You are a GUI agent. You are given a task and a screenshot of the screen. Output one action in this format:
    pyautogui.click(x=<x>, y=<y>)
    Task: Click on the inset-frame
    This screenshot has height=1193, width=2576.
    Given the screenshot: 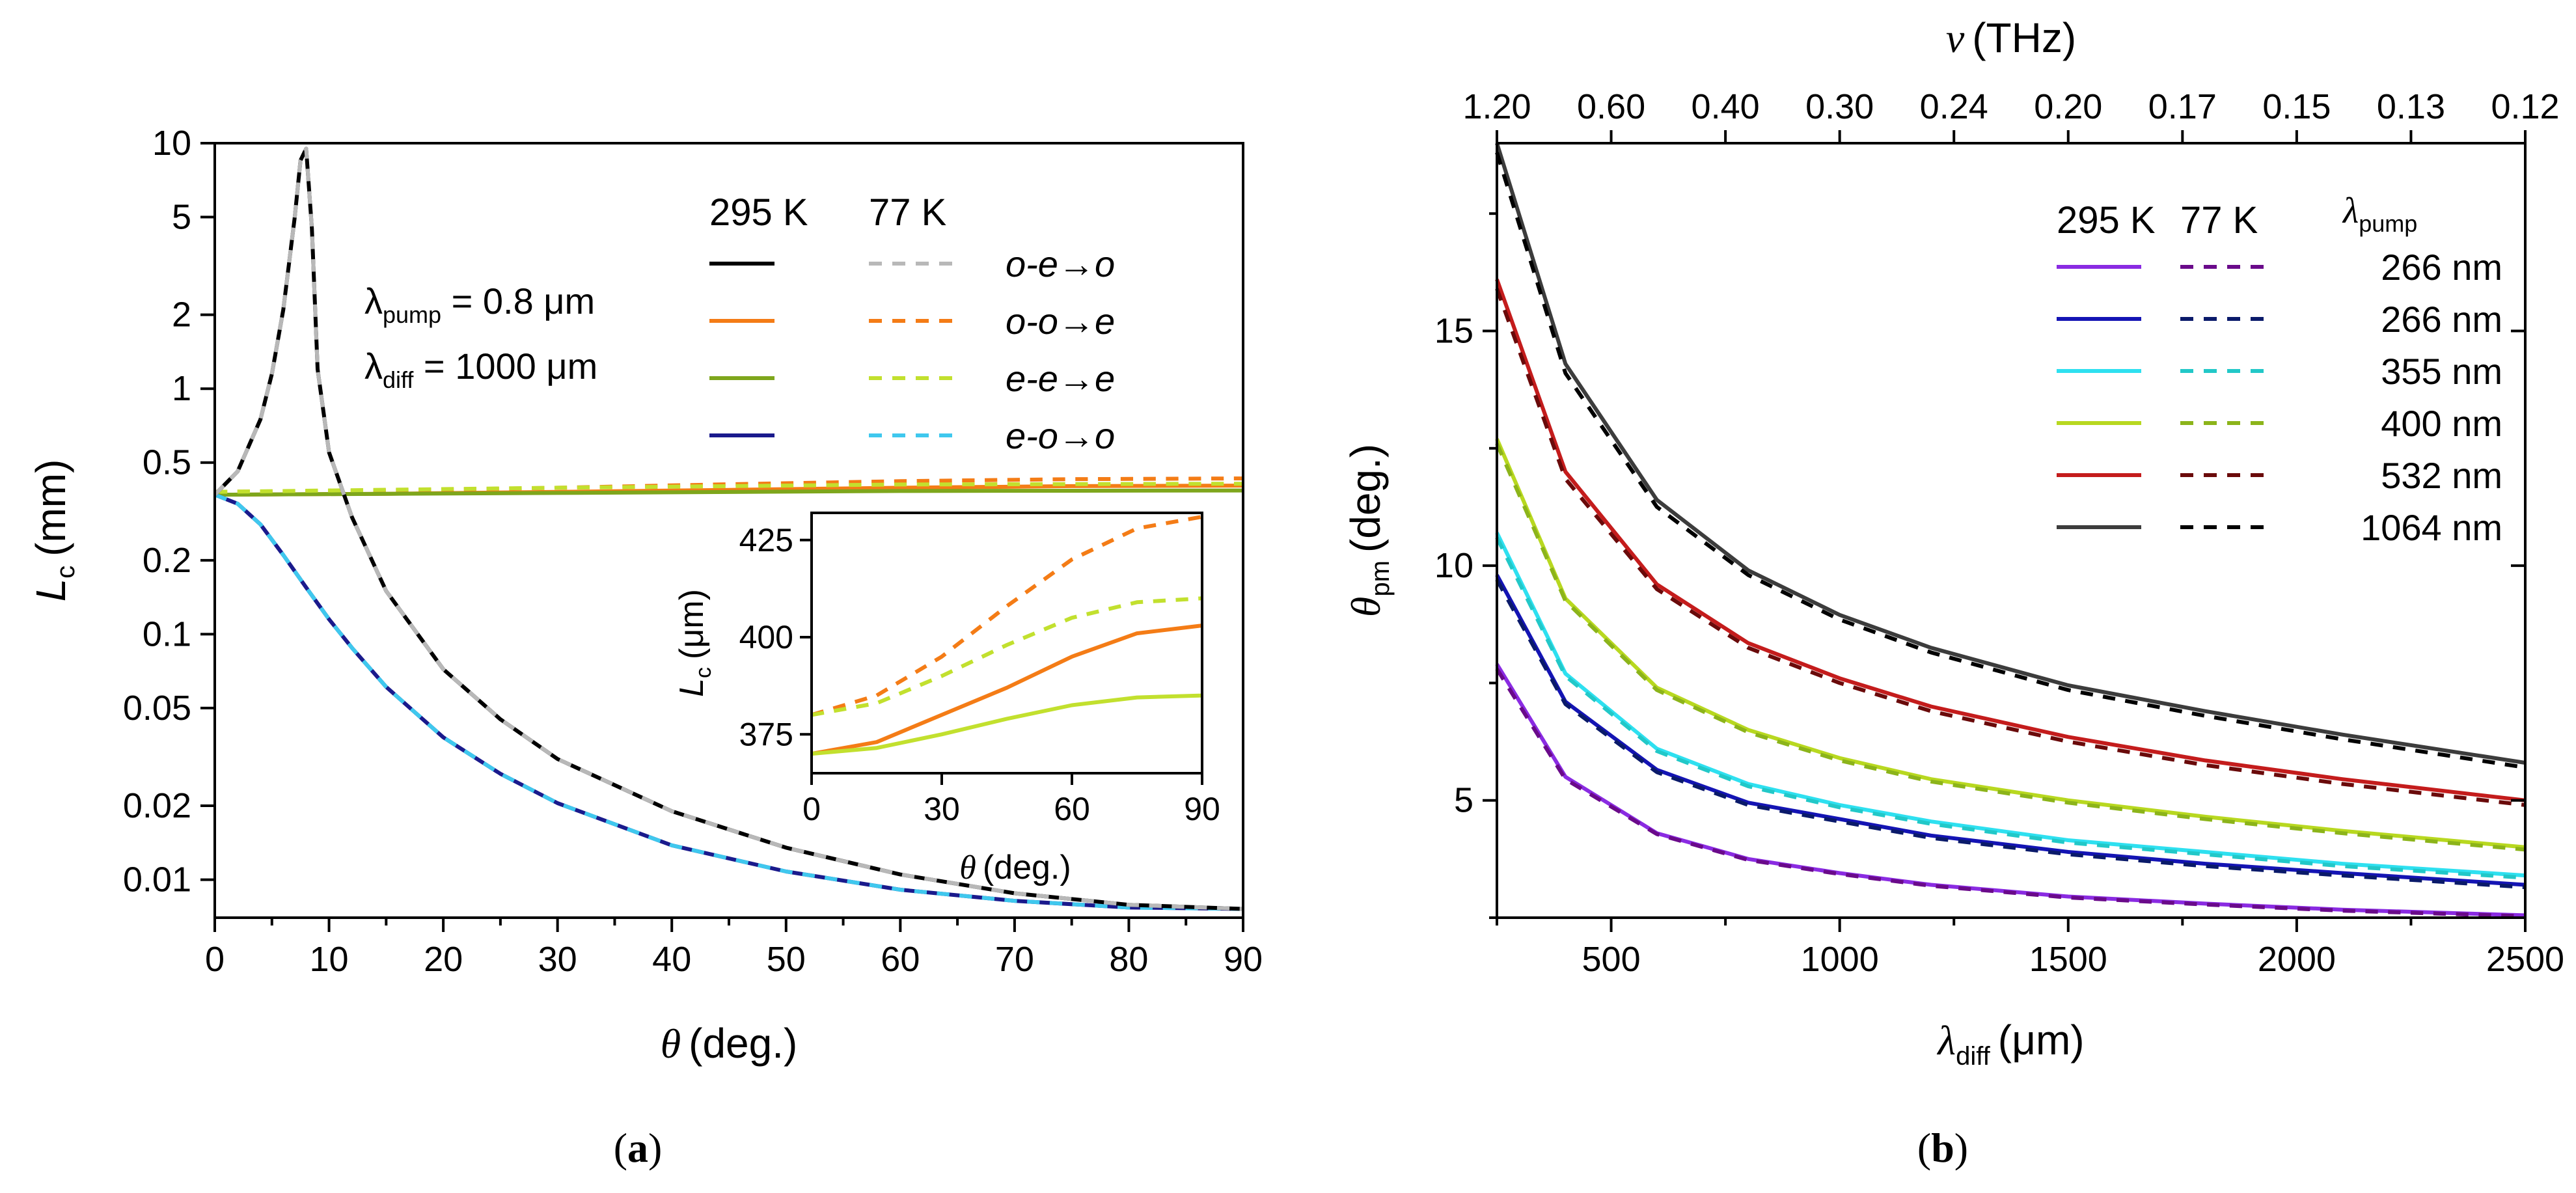 What is the action you would take?
    pyautogui.click(x=1007, y=643)
    